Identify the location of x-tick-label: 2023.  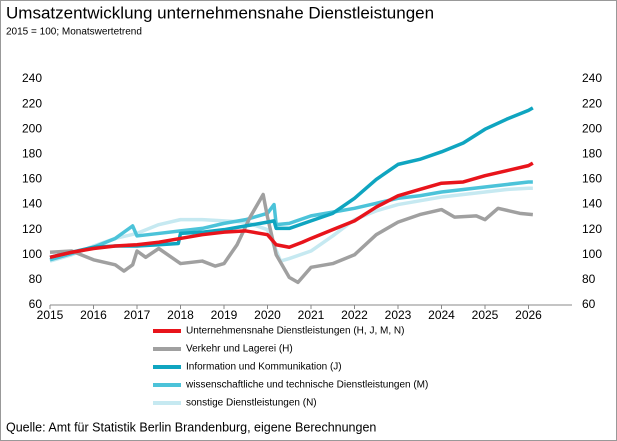
(398, 315).